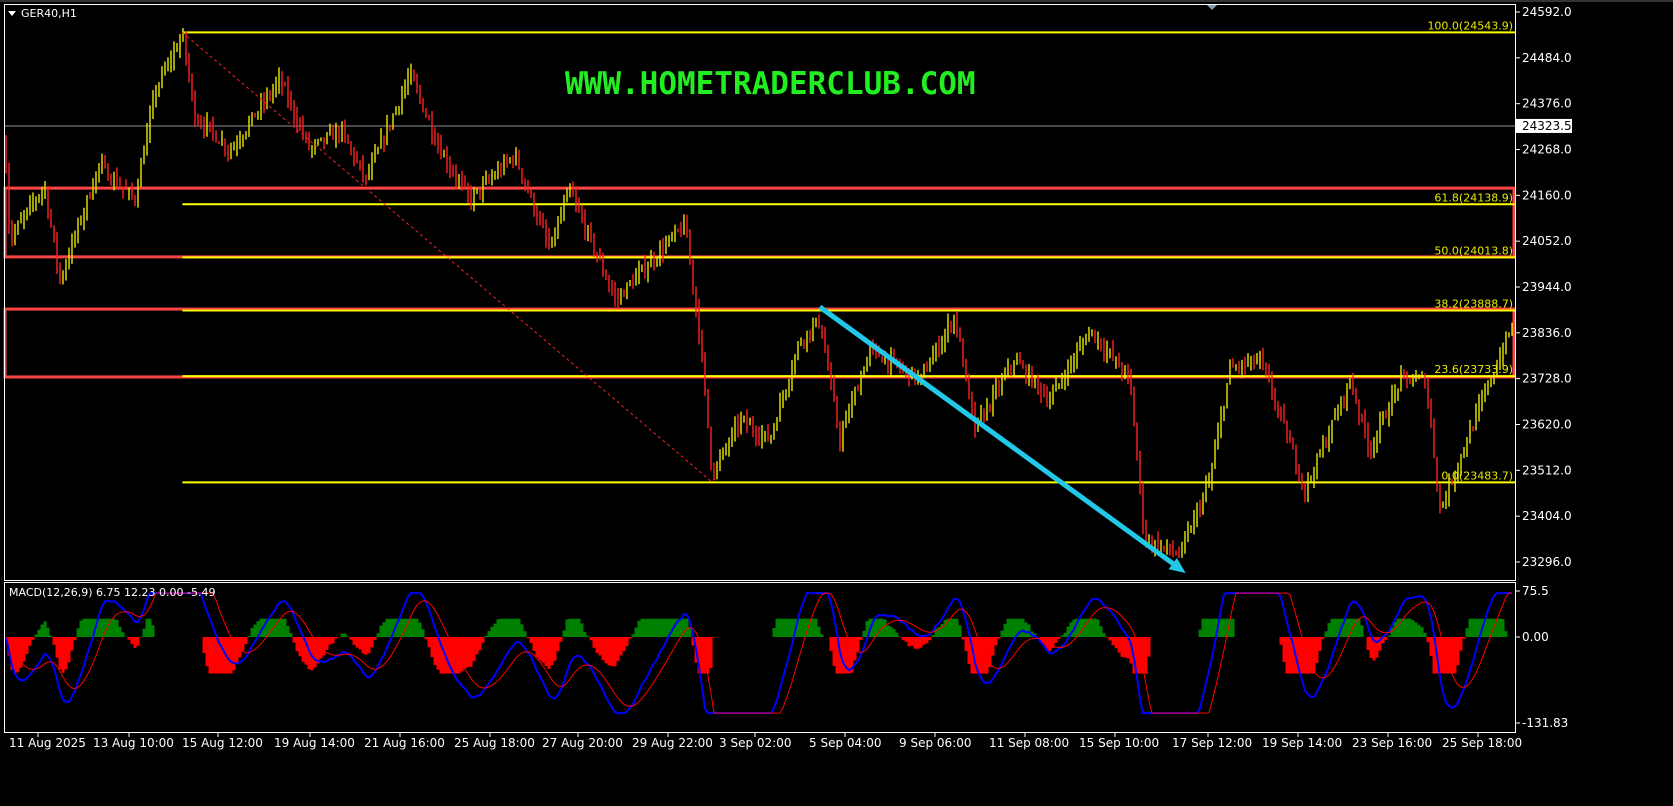 This screenshot has height=806, width=1673. Describe the element at coordinates (1535, 591) in the screenshot. I see `macd-axis-label: 75.5` at that location.